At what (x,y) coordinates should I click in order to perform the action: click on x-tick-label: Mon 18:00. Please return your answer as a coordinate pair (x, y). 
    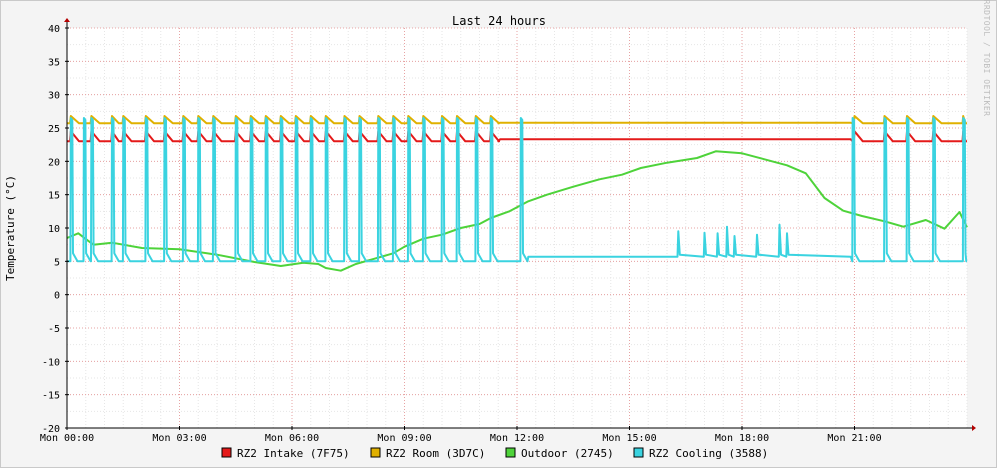
    Looking at the image, I should click on (742, 438).